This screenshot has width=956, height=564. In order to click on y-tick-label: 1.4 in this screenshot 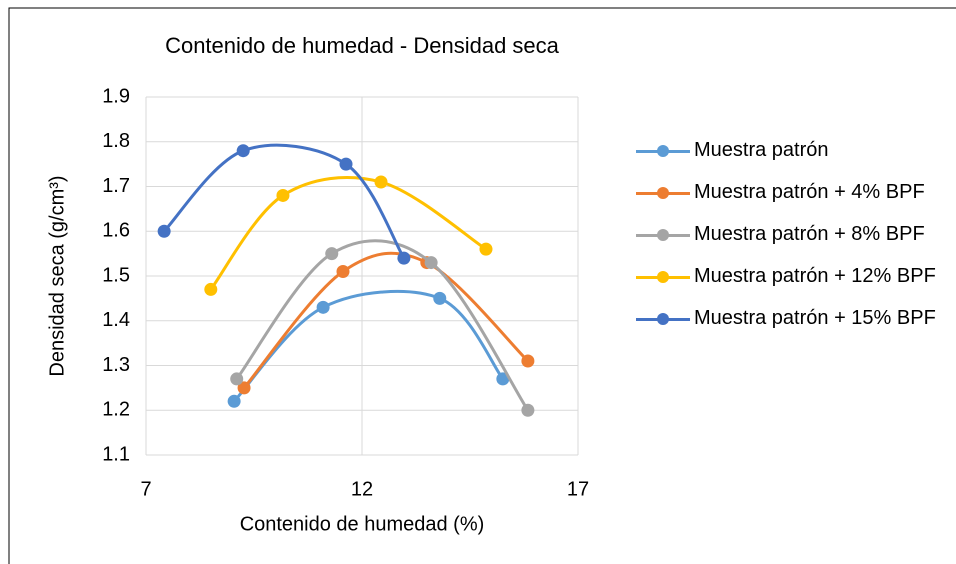, I will do `click(116, 320)`.